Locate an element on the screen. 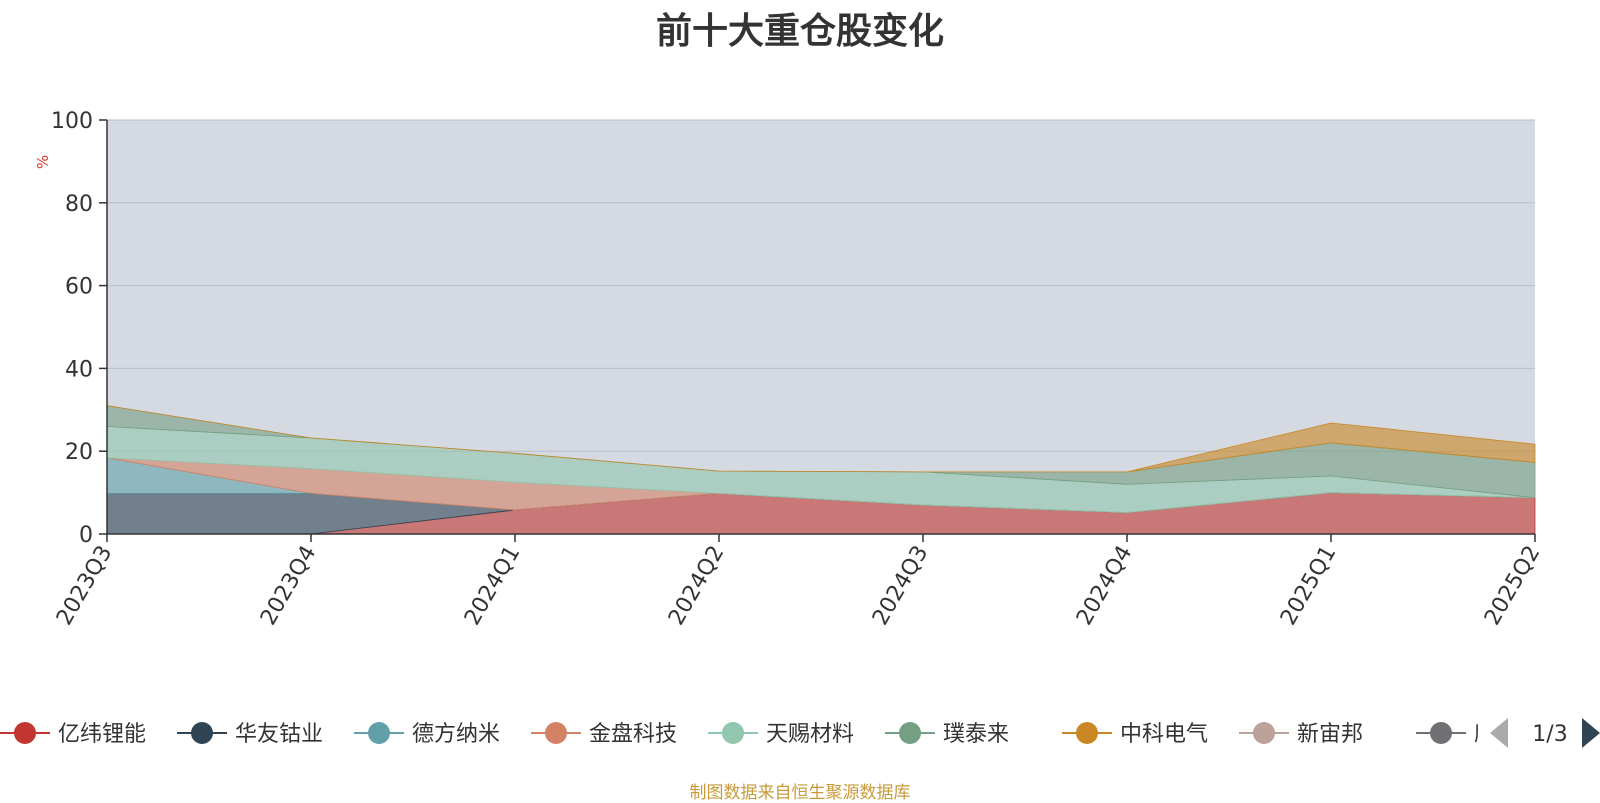 Image resolution: width=1600 pixels, height=803 pixels. legend-label: 金盘科技 is located at coordinates (633, 734).